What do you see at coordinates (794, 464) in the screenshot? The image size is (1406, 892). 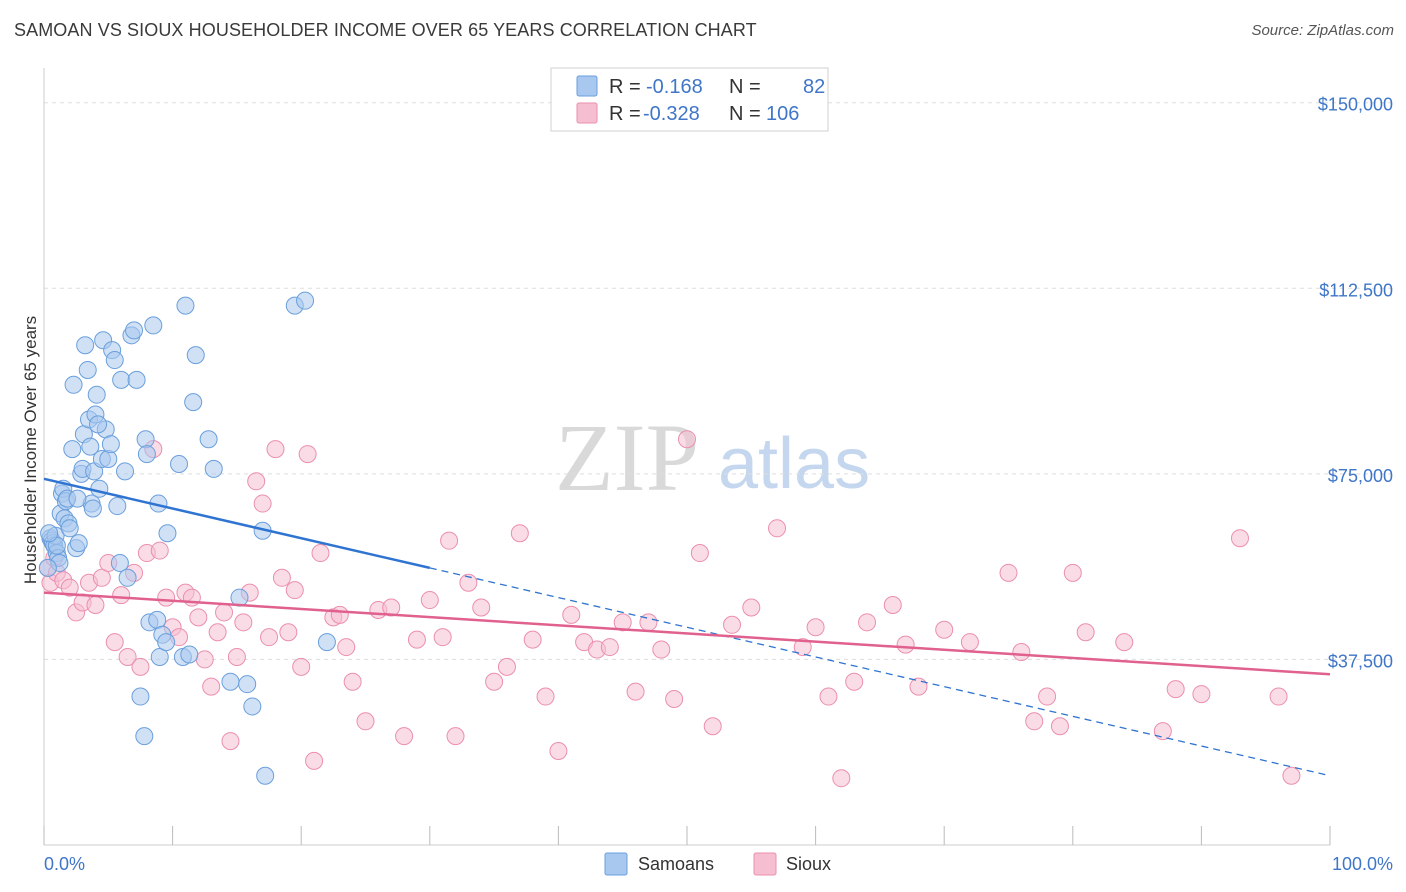 I see `watermark-atlas: atlas` at bounding box center [794, 464].